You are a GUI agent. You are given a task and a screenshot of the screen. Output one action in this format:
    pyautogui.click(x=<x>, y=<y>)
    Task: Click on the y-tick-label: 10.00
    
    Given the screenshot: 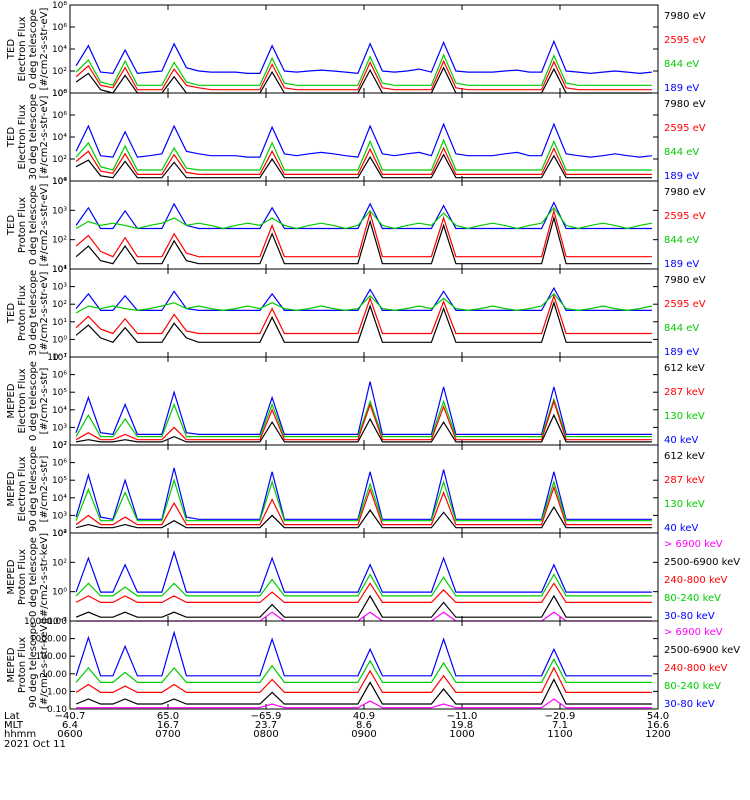 What is the action you would take?
    pyautogui.click(x=54, y=675)
    